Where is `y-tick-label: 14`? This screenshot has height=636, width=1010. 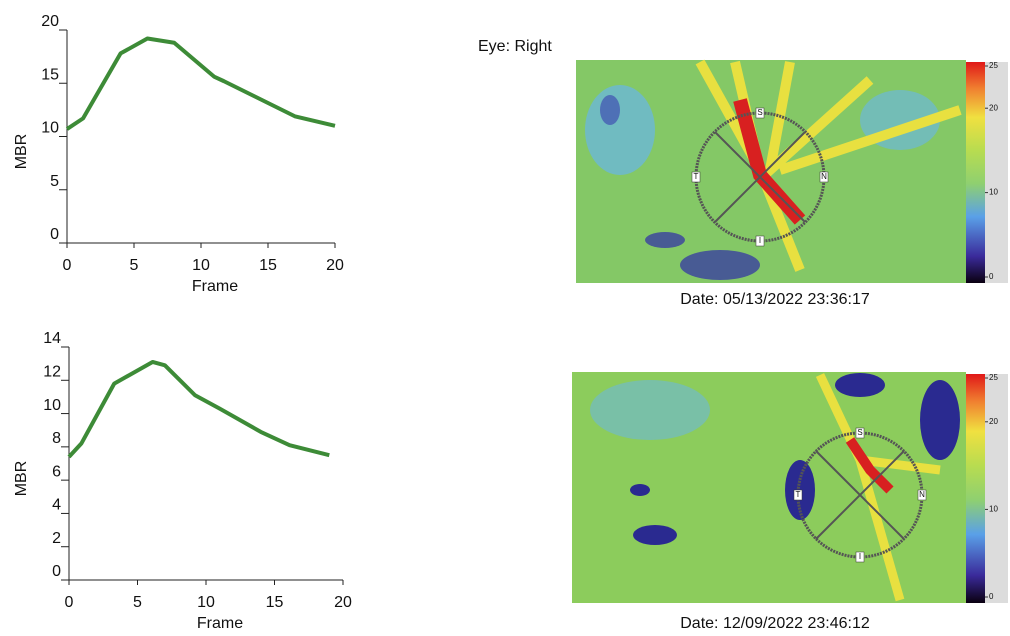
y-tick-label: 14 is located at coordinates (52, 338).